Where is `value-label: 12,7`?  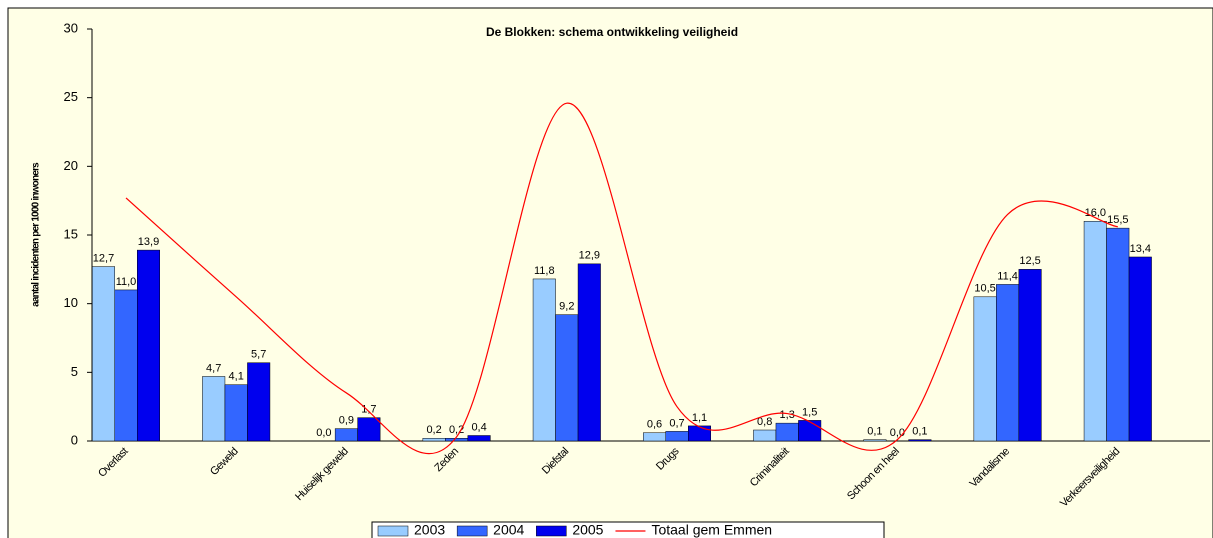
value-label: 12,7 is located at coordinates (103, 258).